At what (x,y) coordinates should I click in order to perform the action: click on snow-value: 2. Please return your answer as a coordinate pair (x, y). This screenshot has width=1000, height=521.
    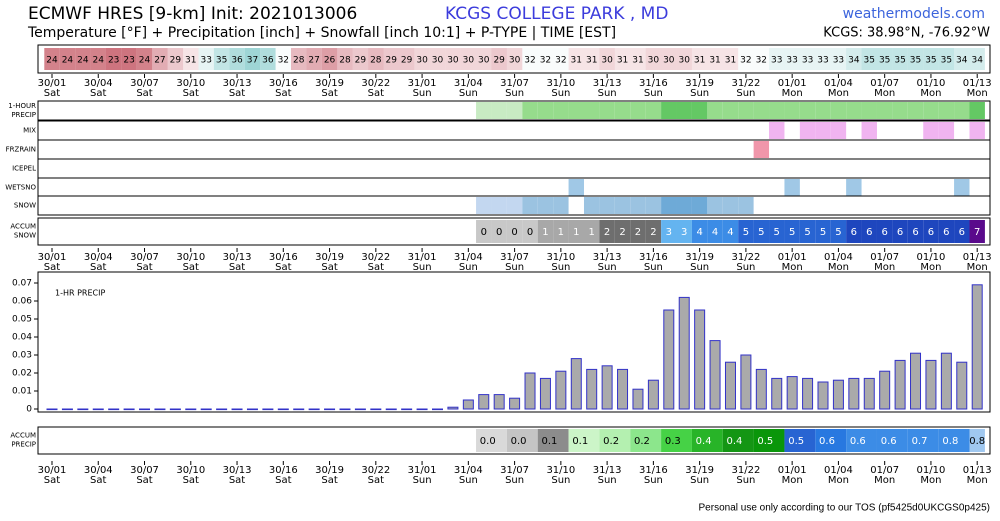
    Looking at the image, I should click on (607, 232).